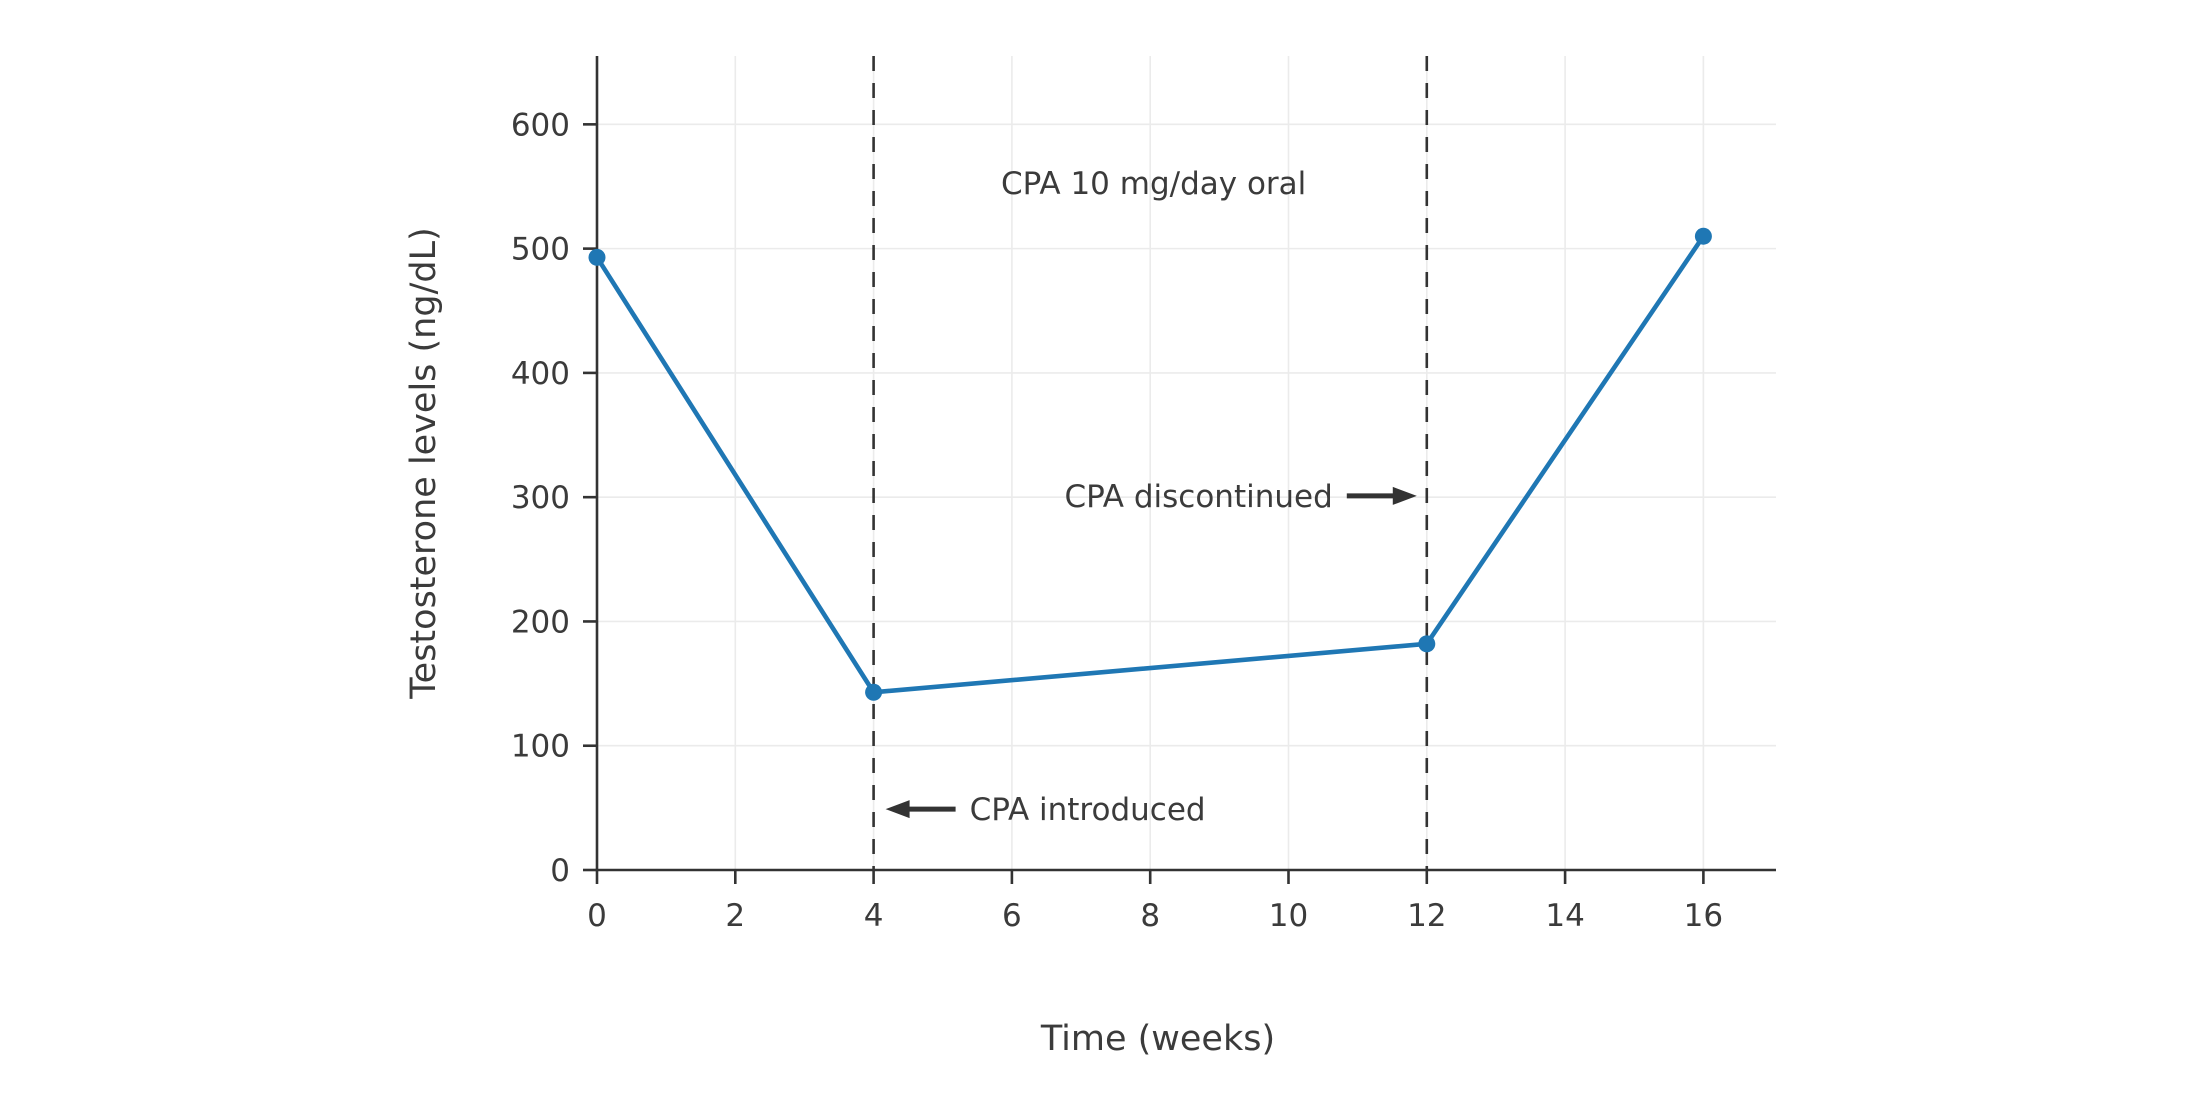 Image resolution: width=2201 pixels, height=1117 pixels. Describe the element at coordinates (540, 747) in the screenshot. I see `y-tick-label: 100` at that location.